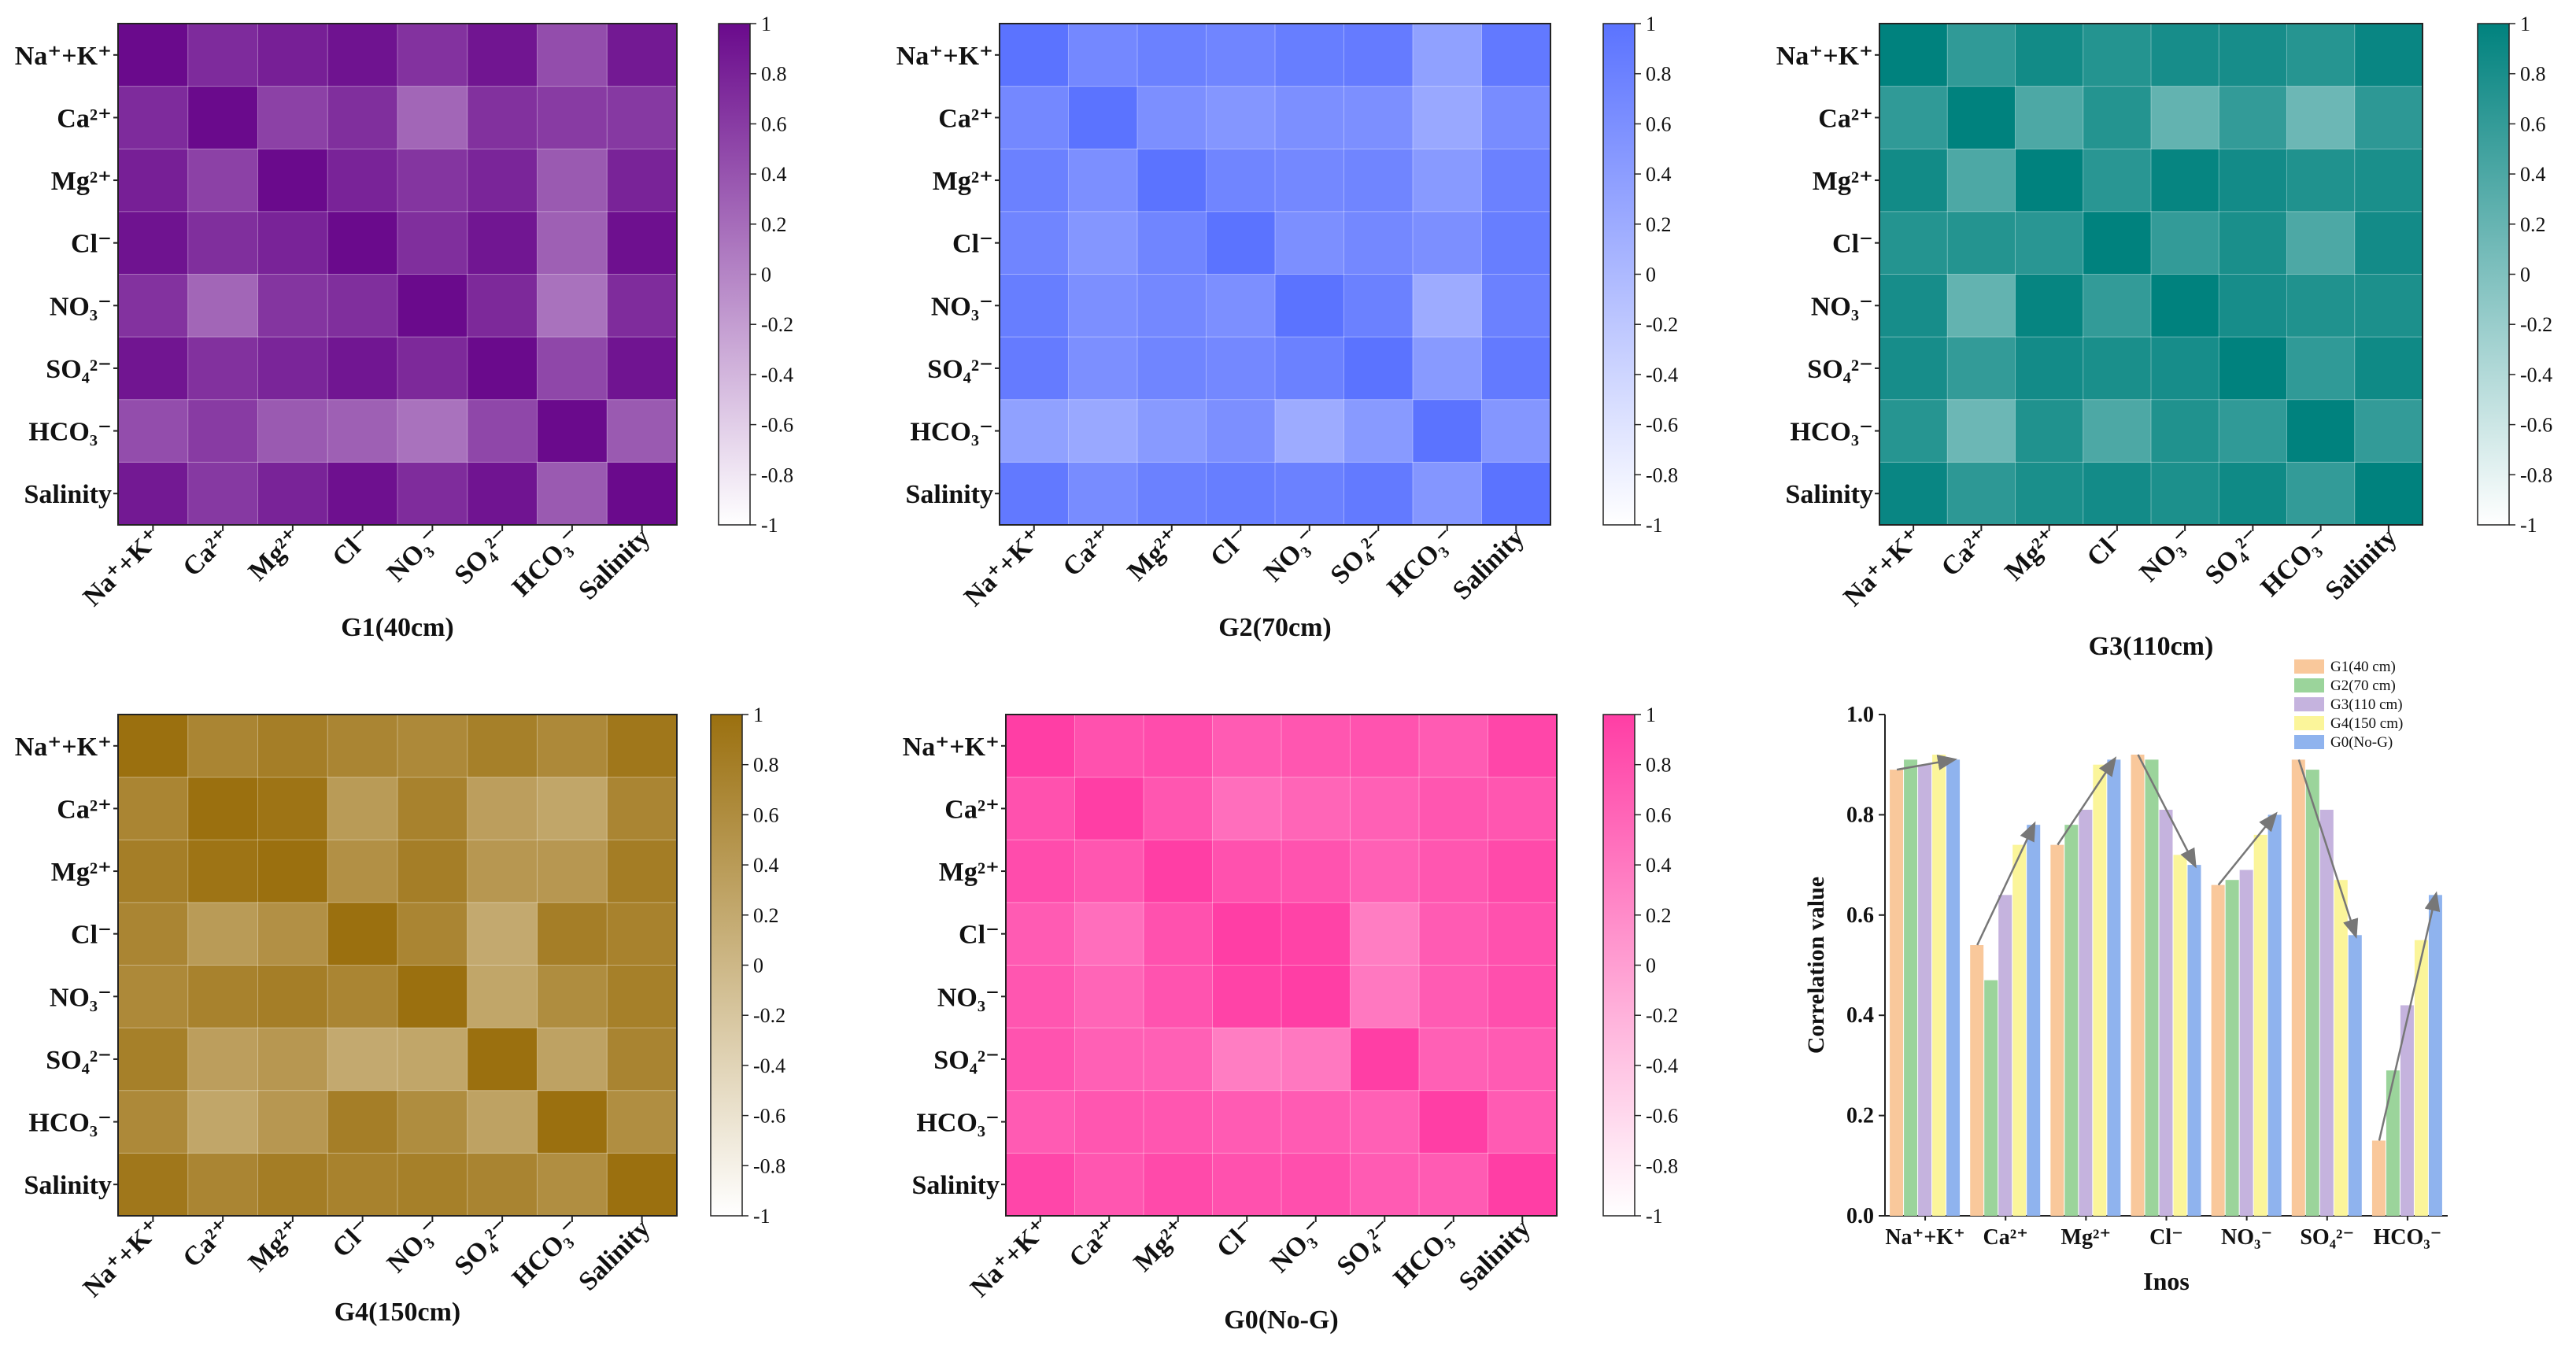 The image size is (2576, 1348). I want to click on row-label: Ca²⁺, so click(972, 809).